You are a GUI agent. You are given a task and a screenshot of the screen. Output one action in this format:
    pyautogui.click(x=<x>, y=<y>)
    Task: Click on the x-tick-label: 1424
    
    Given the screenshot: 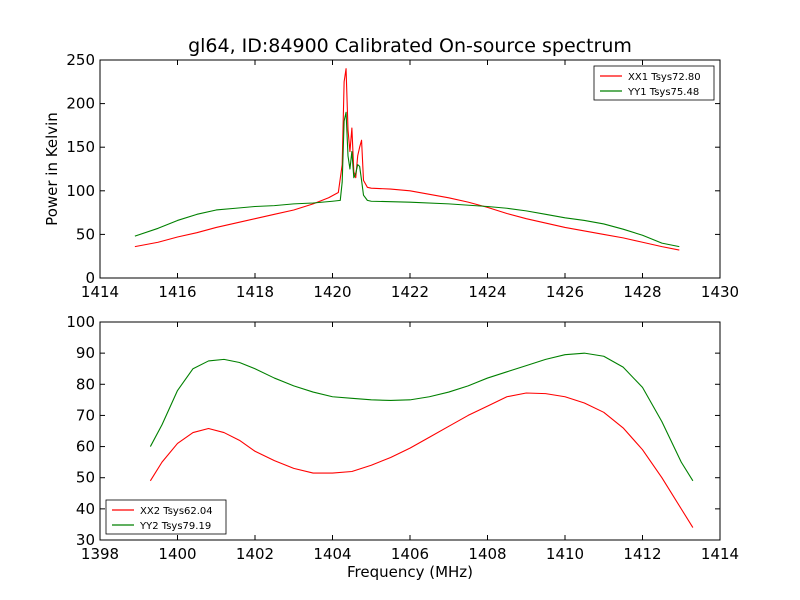 What is the action you would take?
    pyautogui.click(x=487, y=292)
    